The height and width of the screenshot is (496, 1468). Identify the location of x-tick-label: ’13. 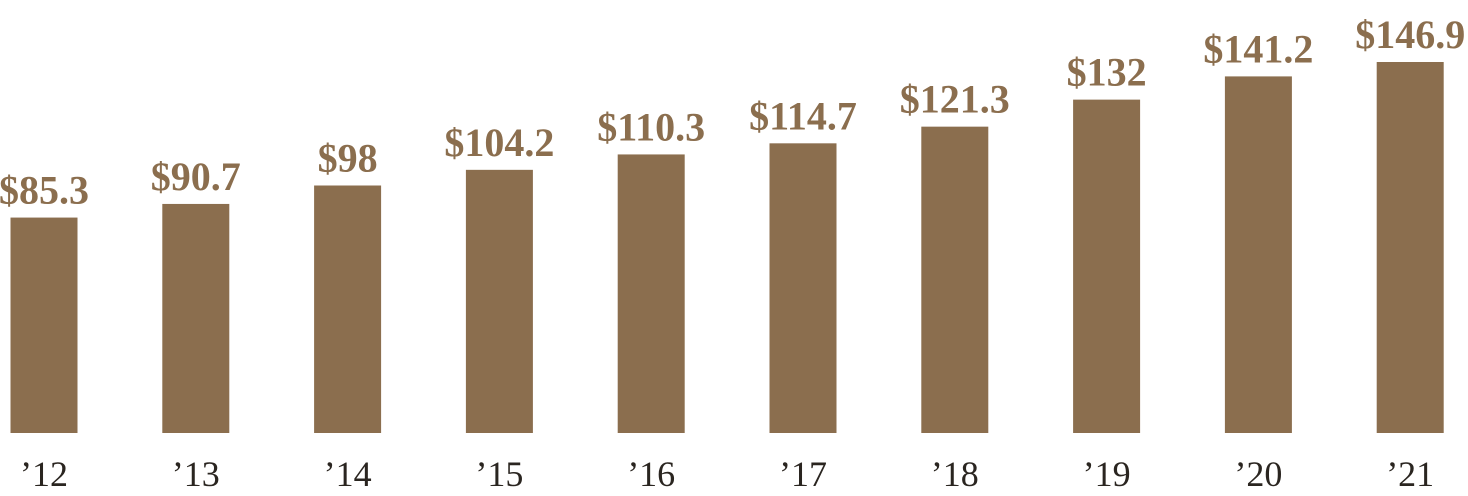
(196, 474).